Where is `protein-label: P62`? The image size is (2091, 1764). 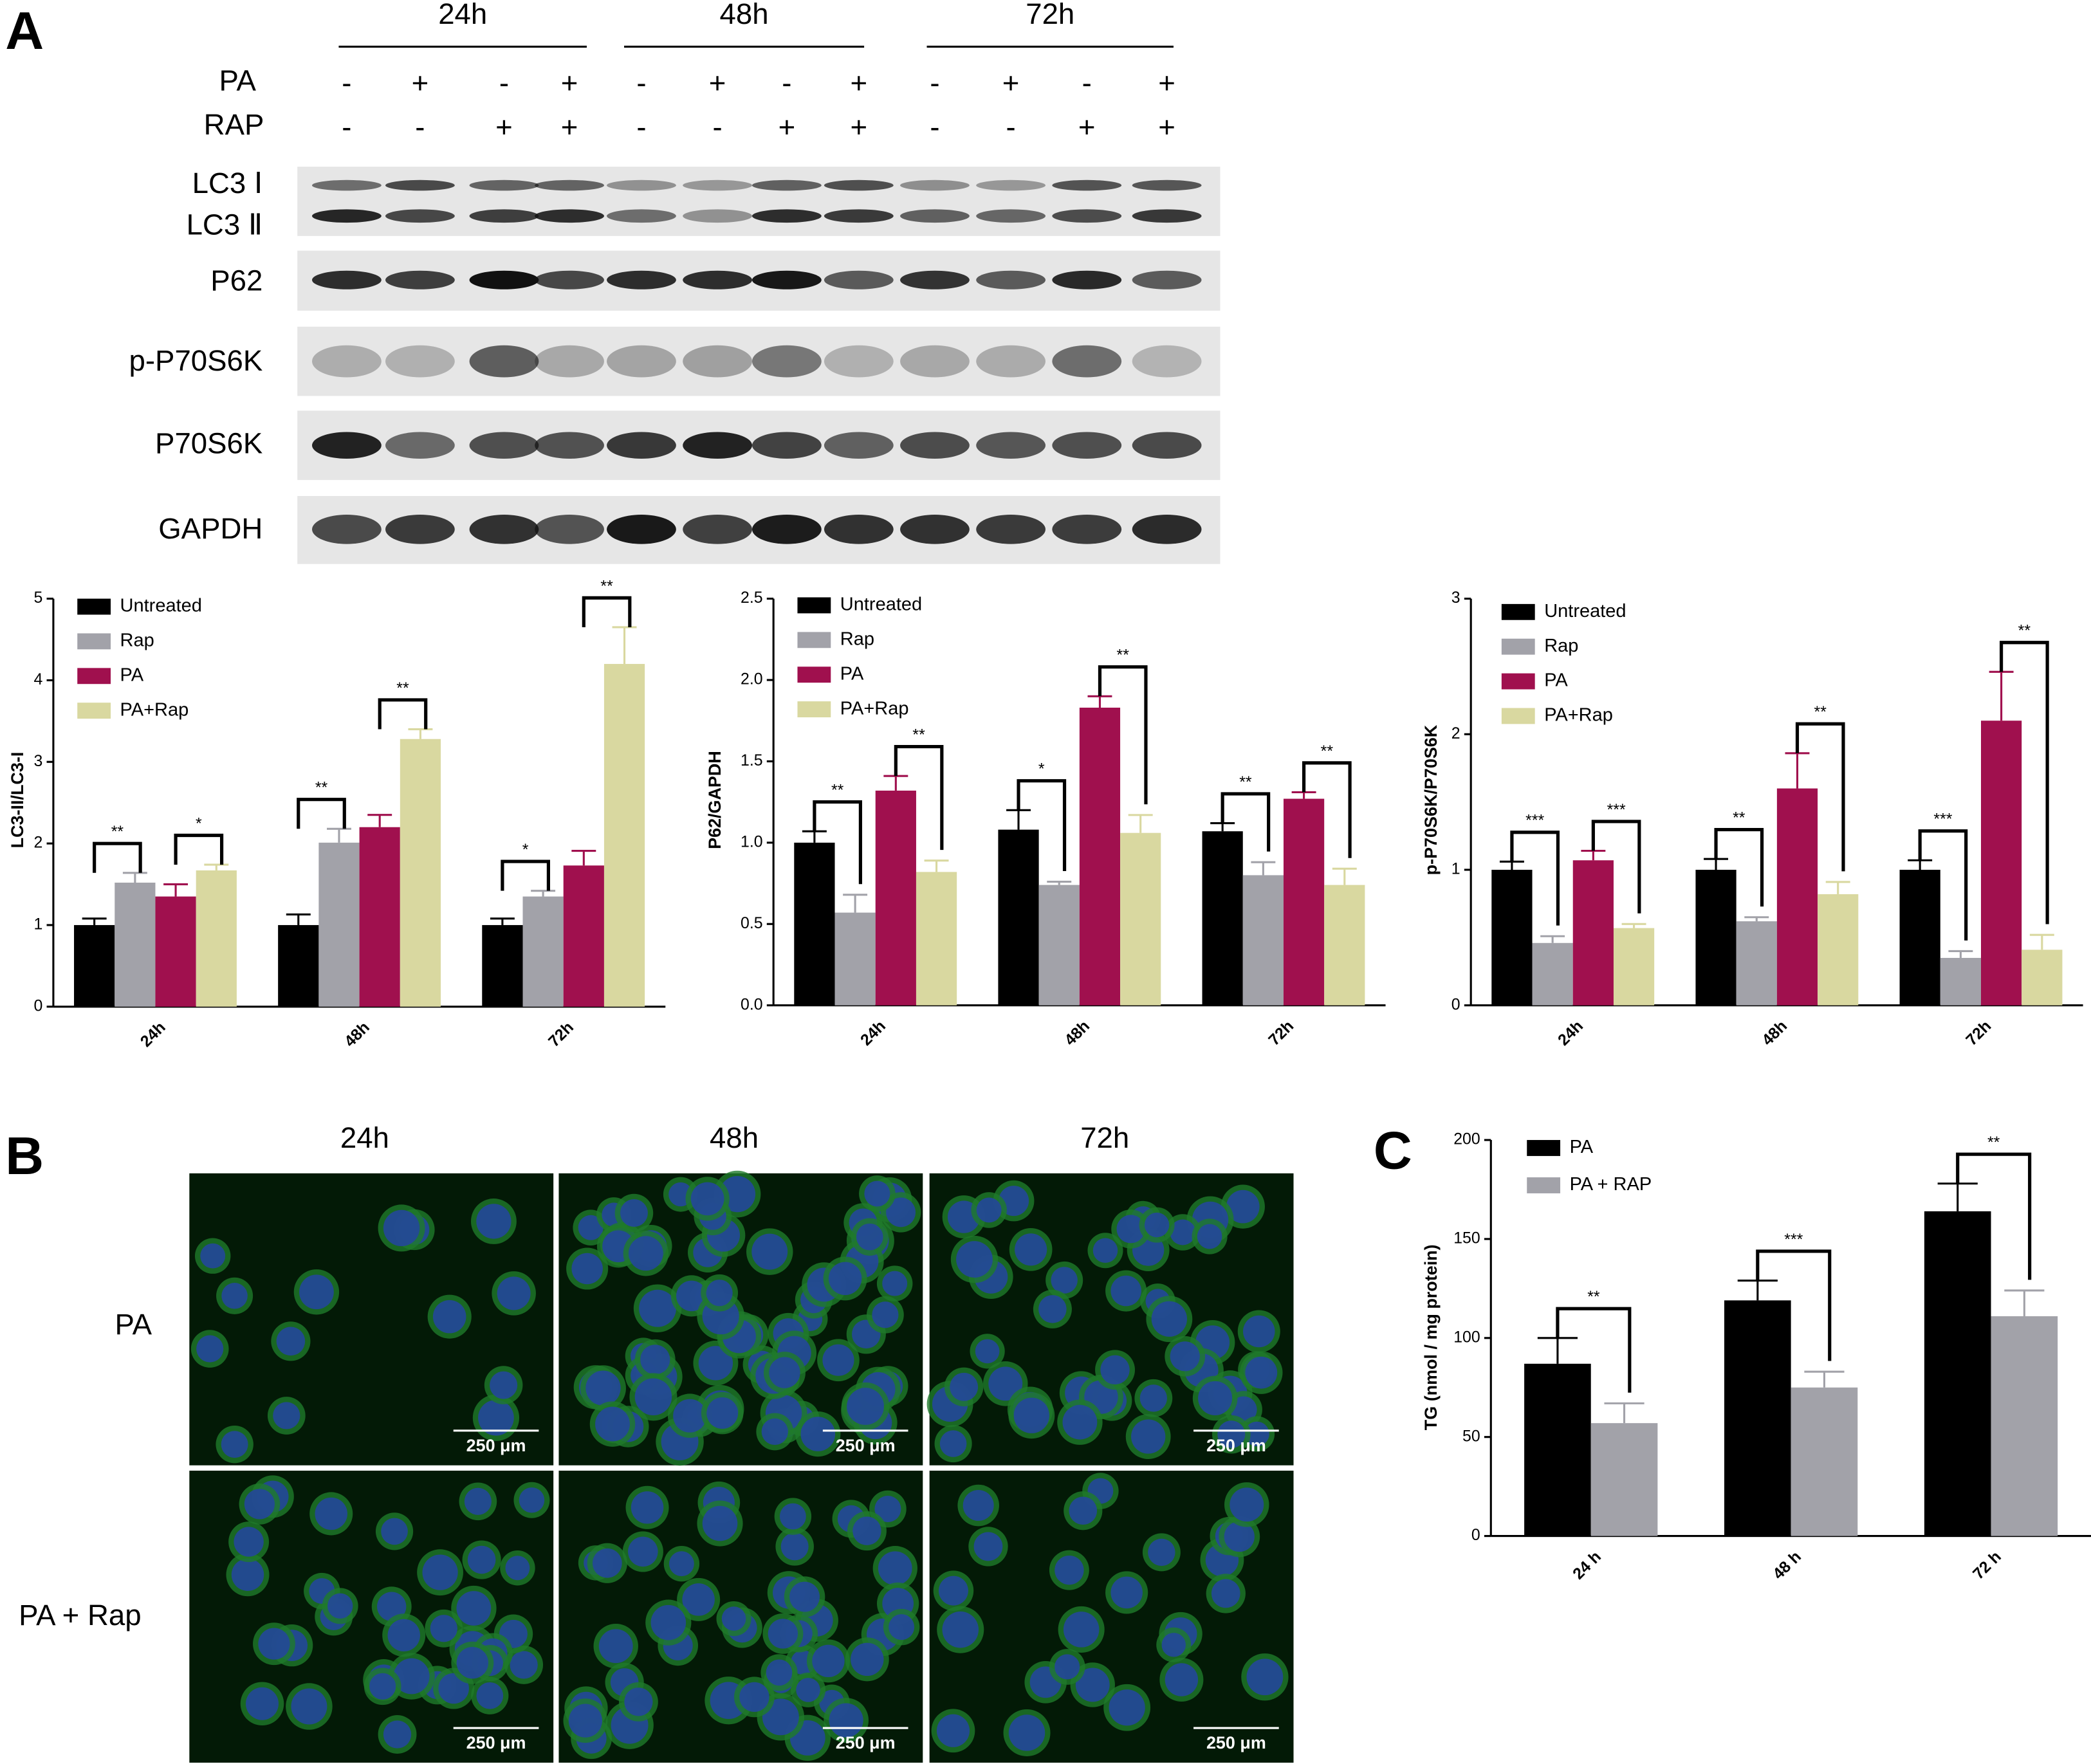
protein-label: P62 is located at coordinates (236, 280).